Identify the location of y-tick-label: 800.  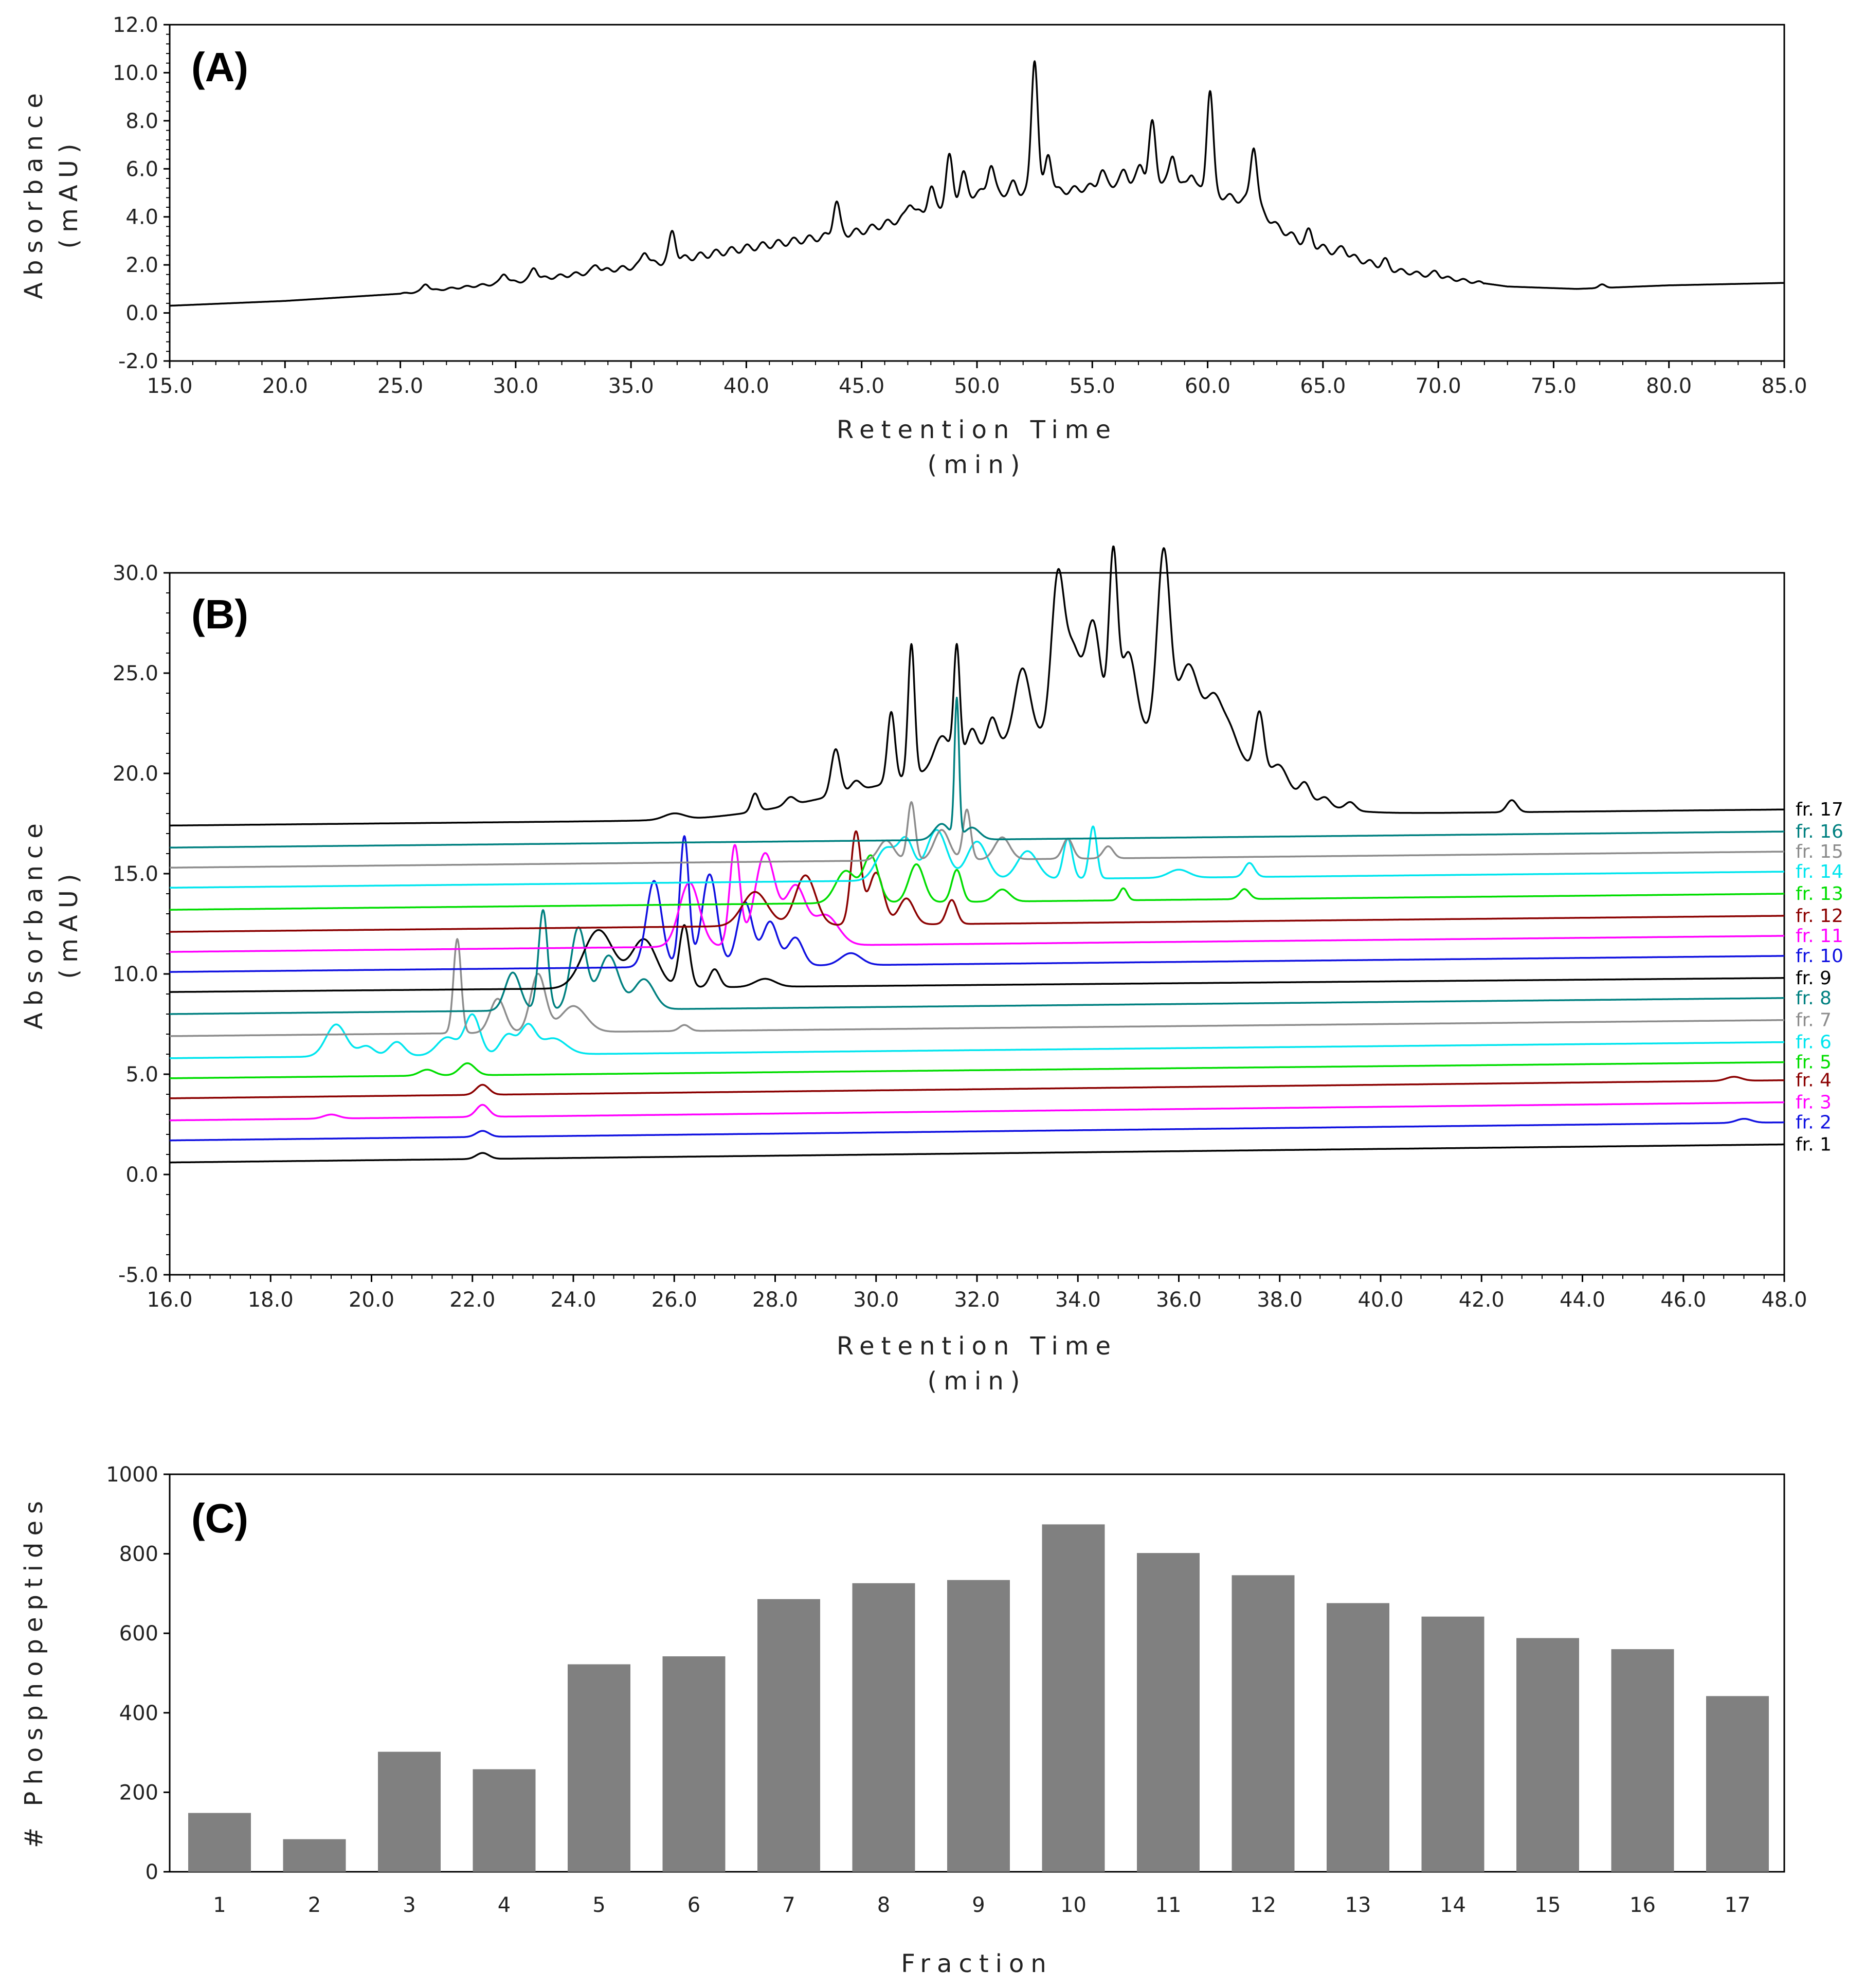
(138, 1554).